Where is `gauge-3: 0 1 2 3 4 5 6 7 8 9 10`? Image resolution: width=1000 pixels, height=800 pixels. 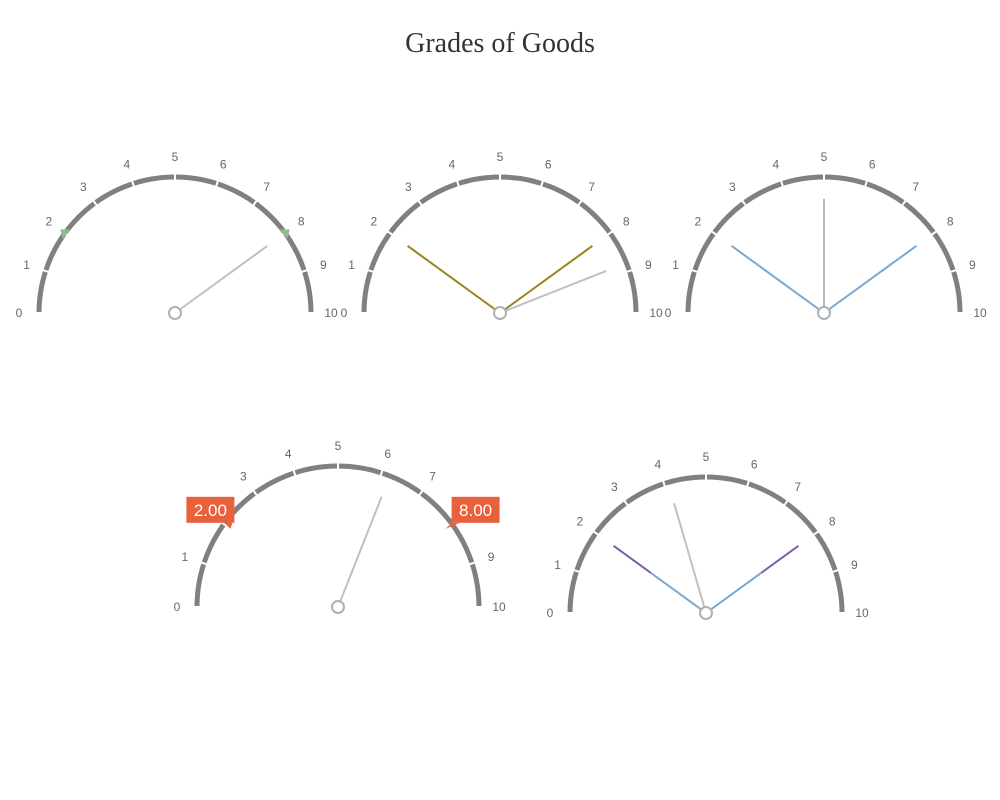
gauge-3: 0 1 2 3 4 5 6 7 8 9 10 is located at coordinates (826, 235).